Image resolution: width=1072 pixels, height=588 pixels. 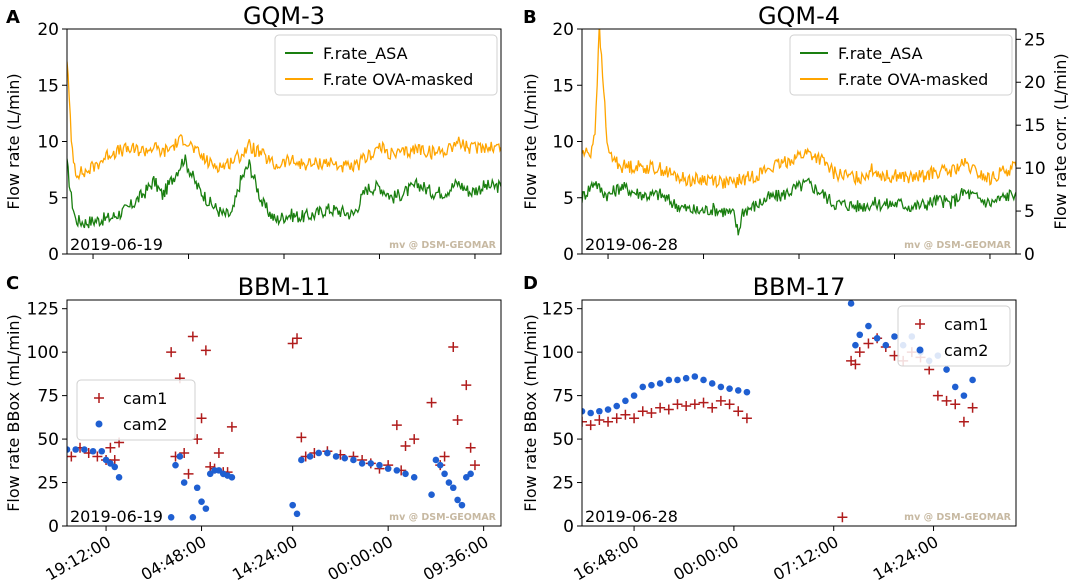 What do you see at coordinates (1035, 126) in the screenshot?
I see `y-right-tick-label: 15` at bounding box center [1035, 126].